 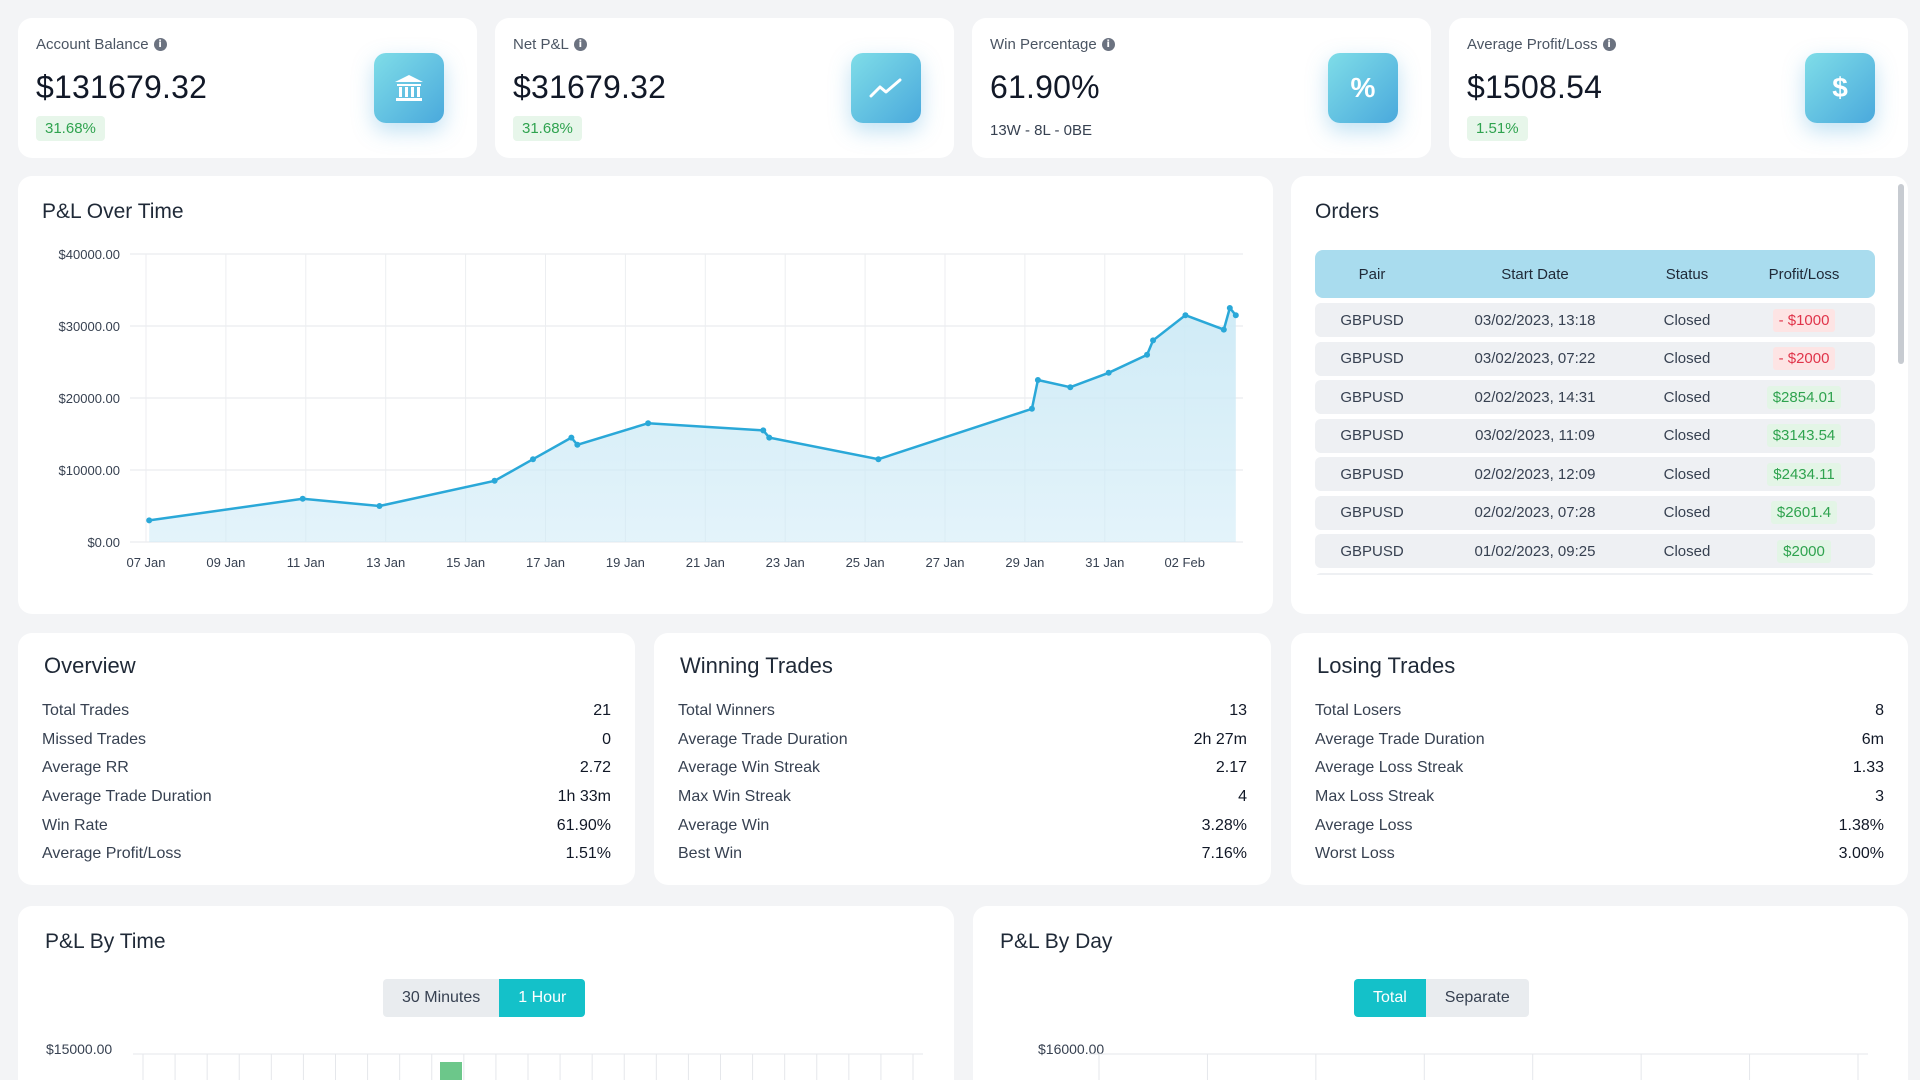 What do you see at coordinates (1056, 941) in the screenshot?
I see `pnl-by-day-title: P&L By Day` at bounding box center [1056, 941].